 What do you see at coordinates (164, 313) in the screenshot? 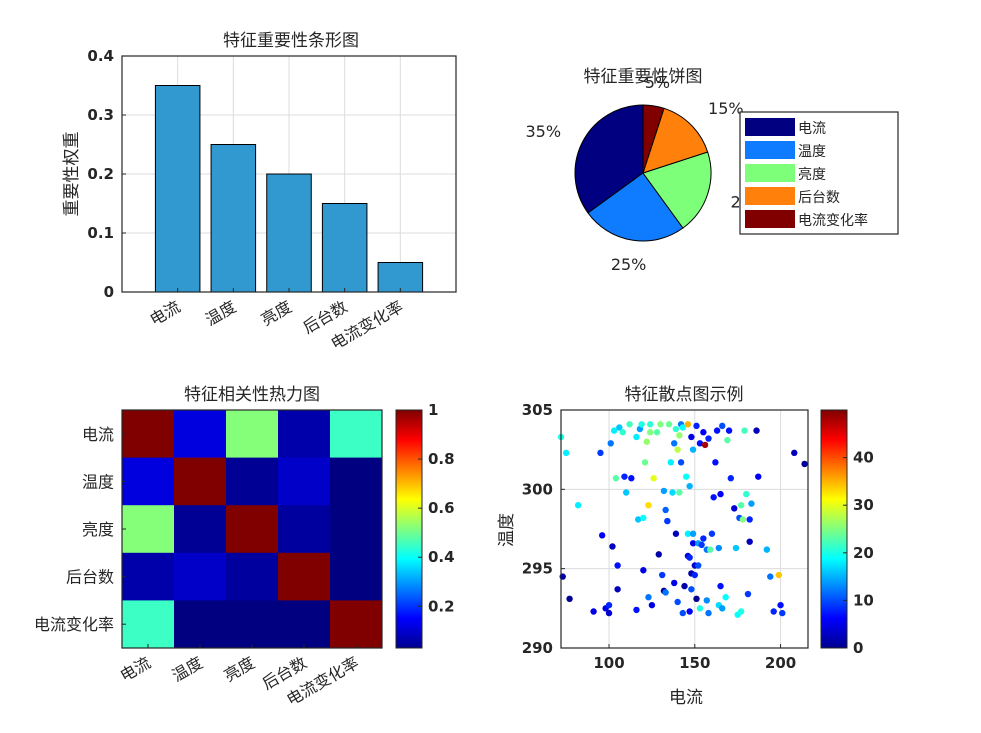
I see `bar-xtick-label: 电流` at bounding box center [164, 313].